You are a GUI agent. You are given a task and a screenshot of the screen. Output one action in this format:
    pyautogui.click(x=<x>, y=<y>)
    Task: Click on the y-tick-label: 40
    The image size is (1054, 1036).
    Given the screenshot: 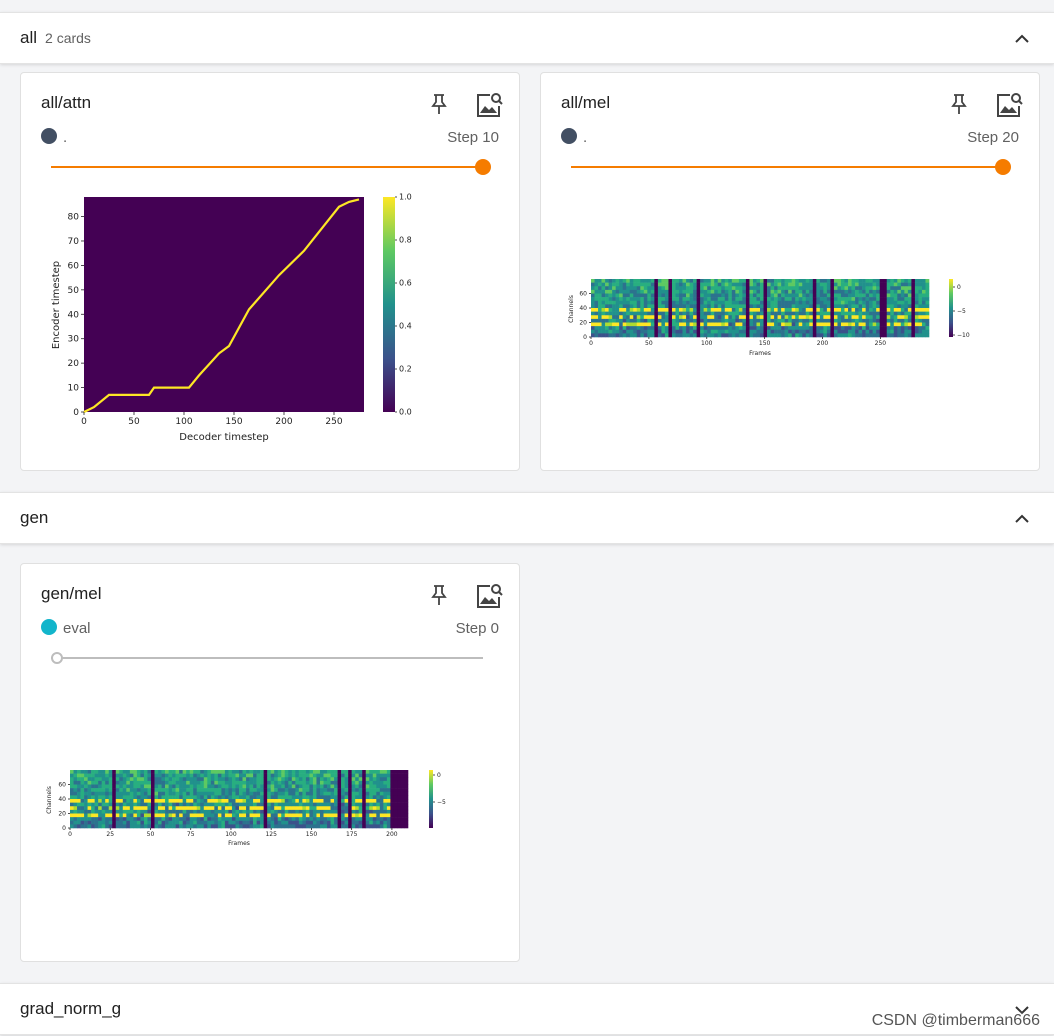 What is the action you would take?
    pyautogui.click(x=74, y=315)
    